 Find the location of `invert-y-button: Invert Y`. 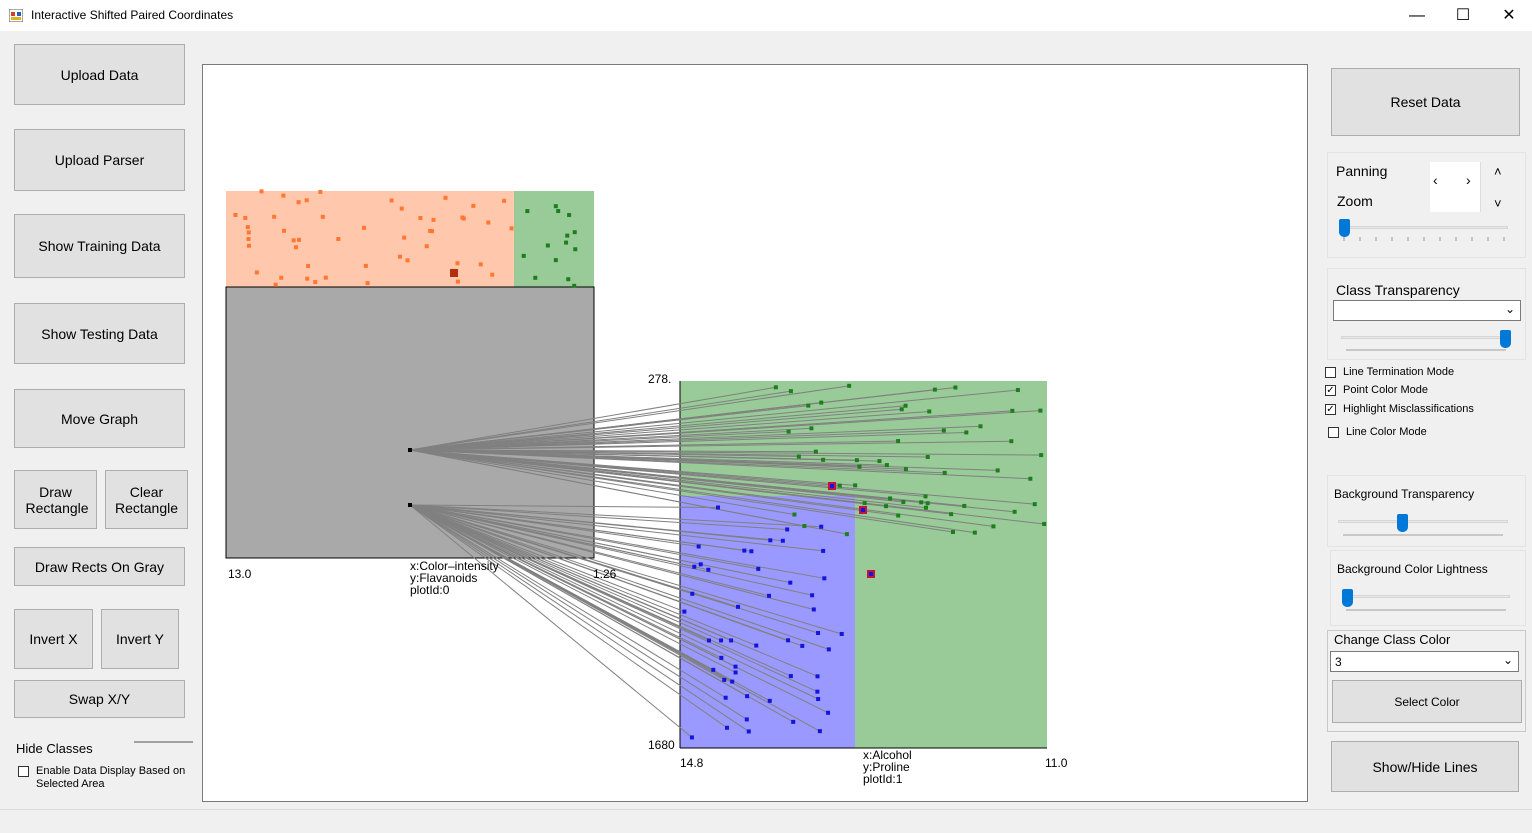

invert-y-button: Invert Y is located at coordinates (140, 639).